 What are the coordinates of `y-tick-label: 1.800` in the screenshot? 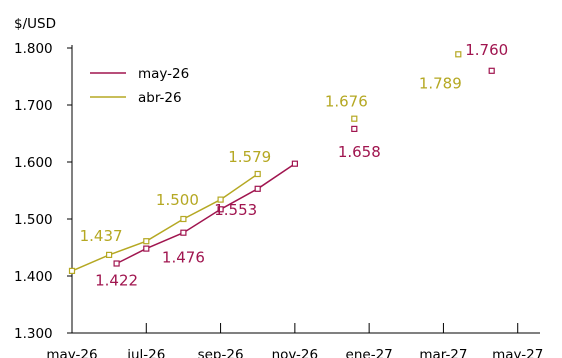 It's located at (33, 49).